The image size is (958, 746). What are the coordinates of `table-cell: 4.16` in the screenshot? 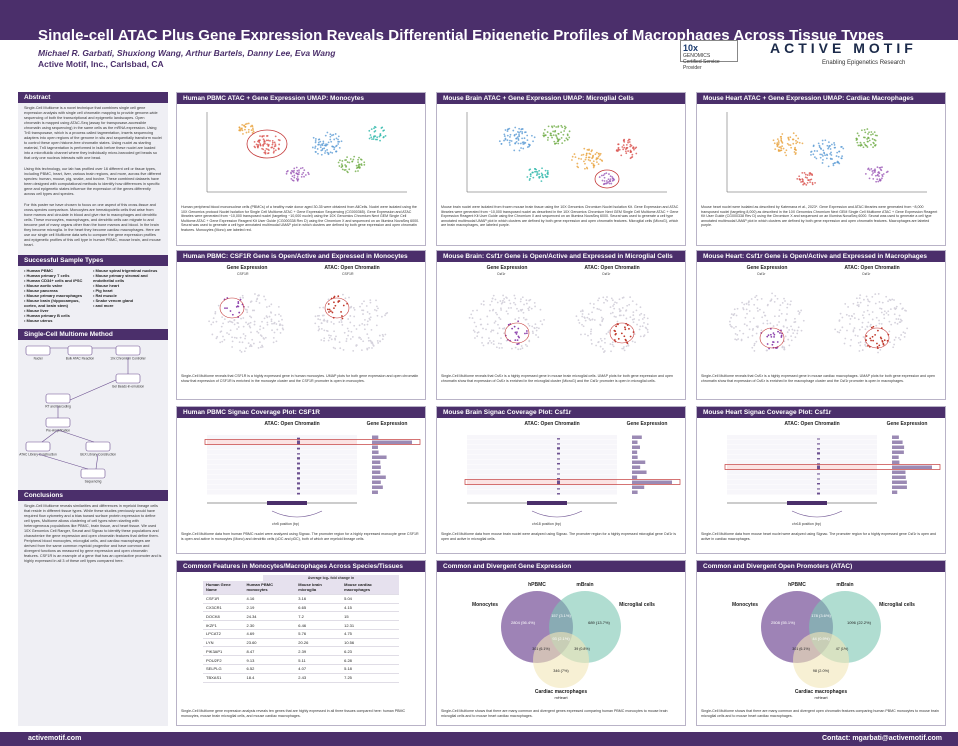 It's located at (269, 599).